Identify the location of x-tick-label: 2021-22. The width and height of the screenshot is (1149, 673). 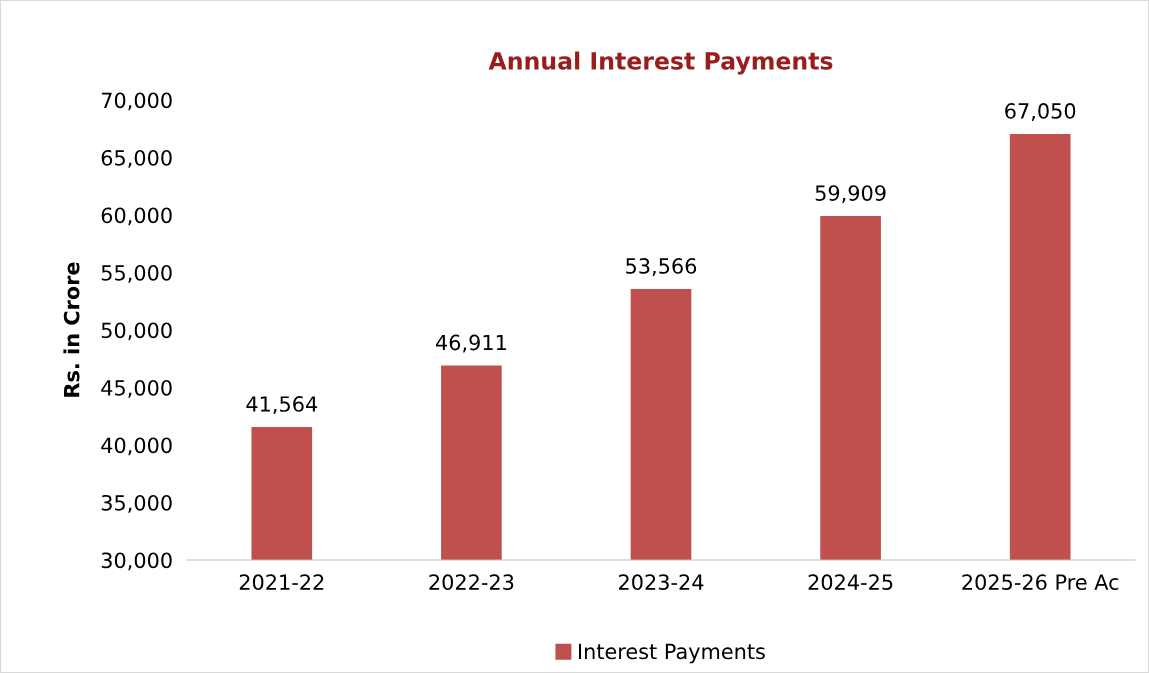
(281, 582).